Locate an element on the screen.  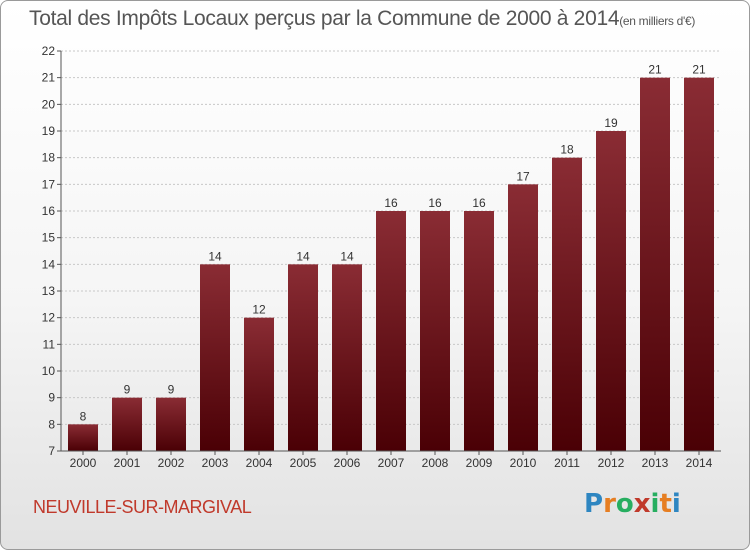
y-tick-label: 13 is located at coordinates (49, 291).